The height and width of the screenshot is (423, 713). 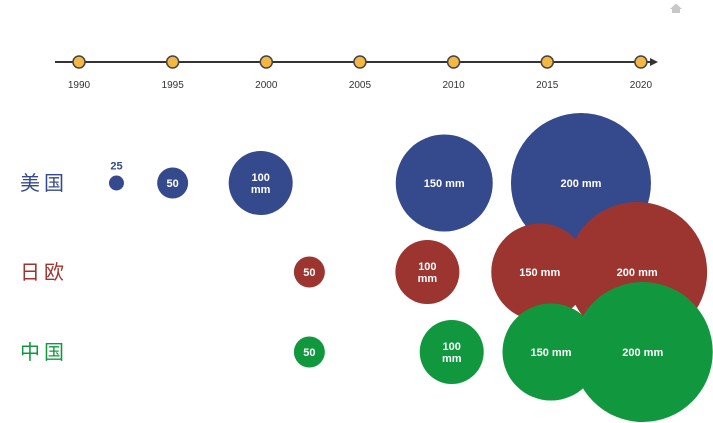 I want to click on timeline-year-label: 2020, so click(x=641, y=85).